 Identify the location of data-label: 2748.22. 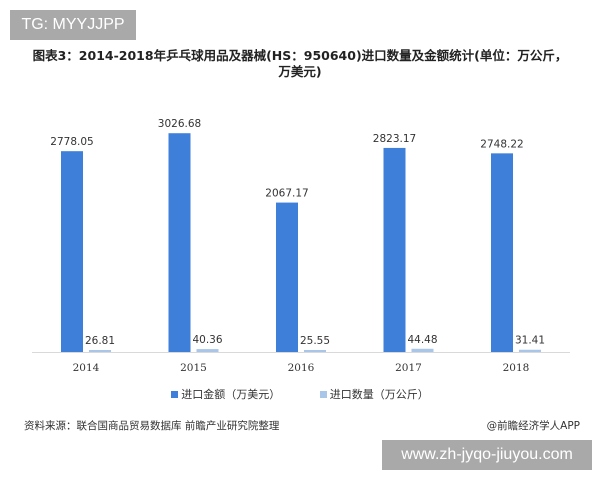
(501, 144).